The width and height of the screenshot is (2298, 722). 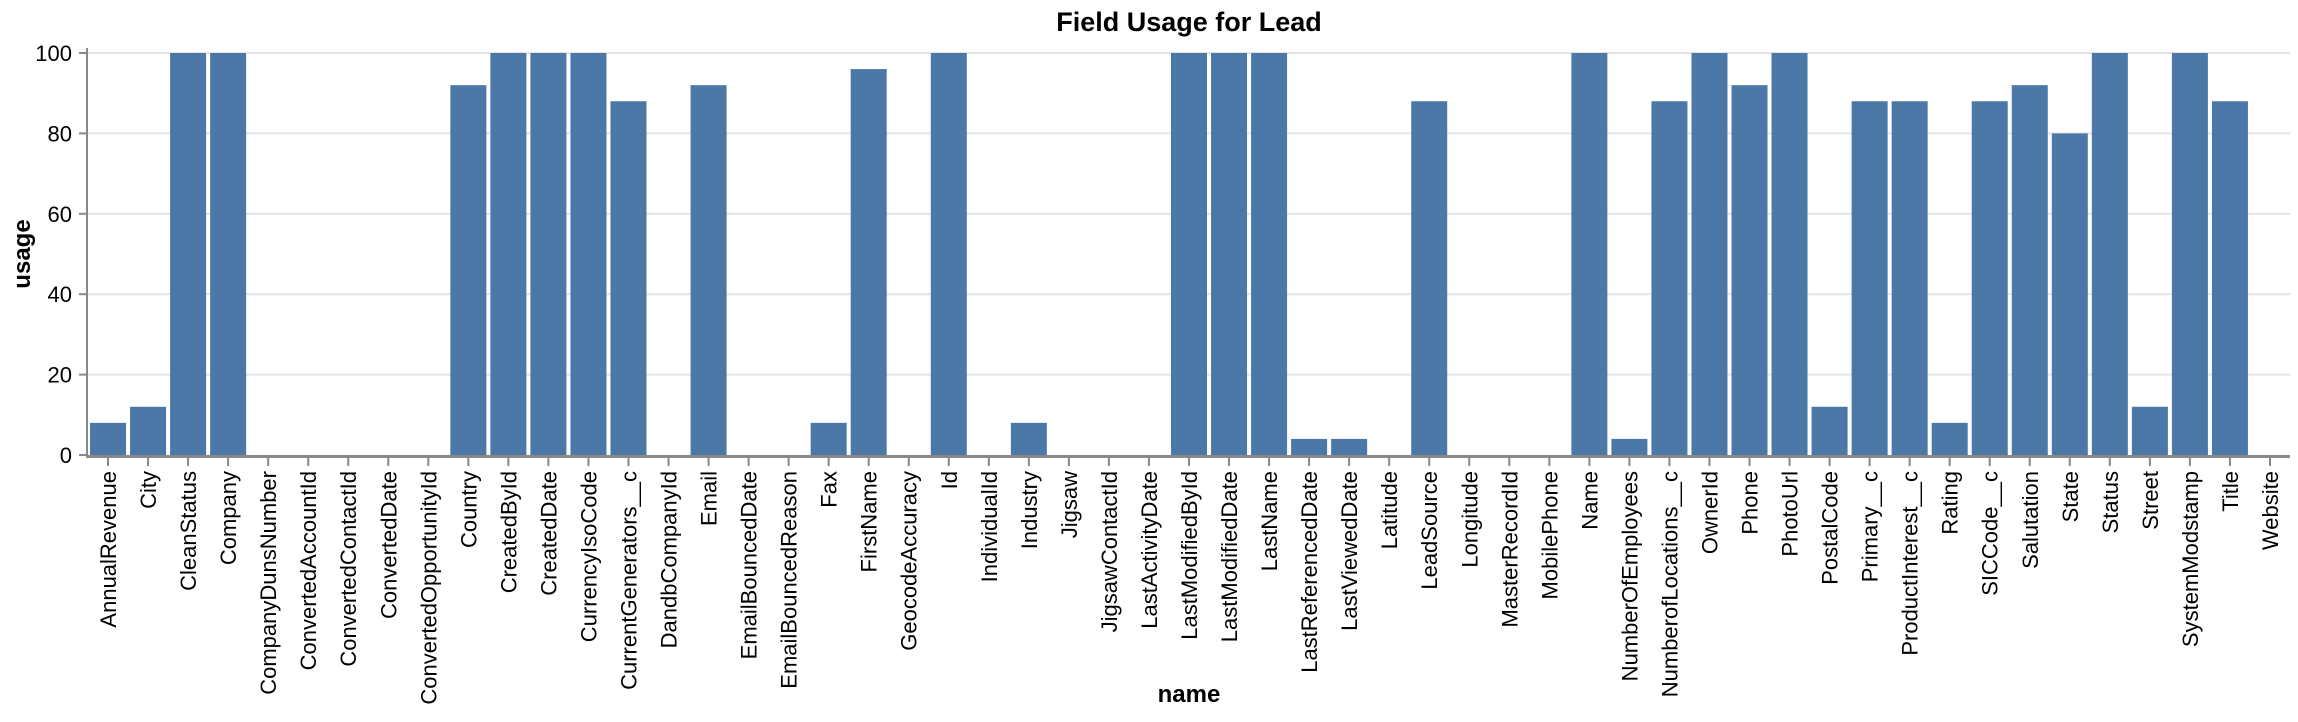 I want to click on x-tick-label: Jigsaw, so click(x=1069, y=504).